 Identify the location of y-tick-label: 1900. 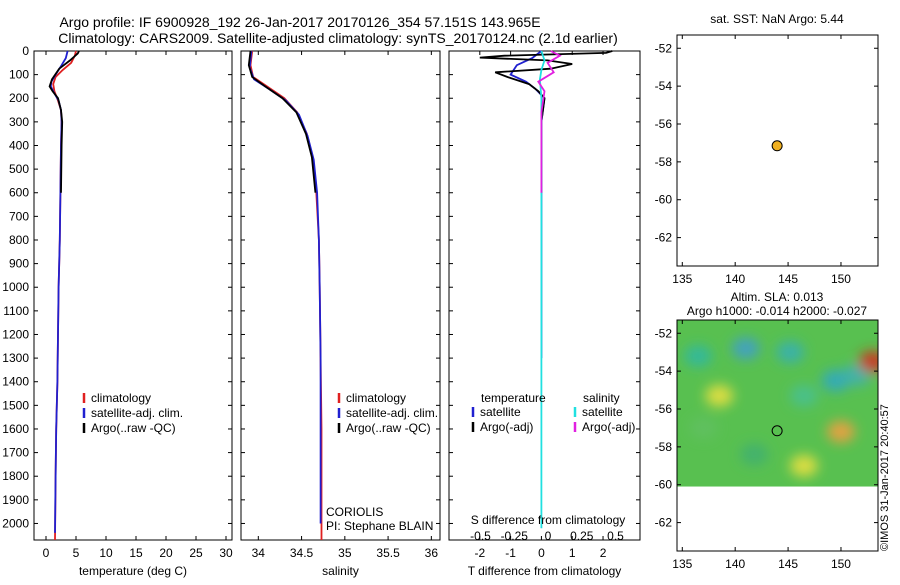
(15, 500).